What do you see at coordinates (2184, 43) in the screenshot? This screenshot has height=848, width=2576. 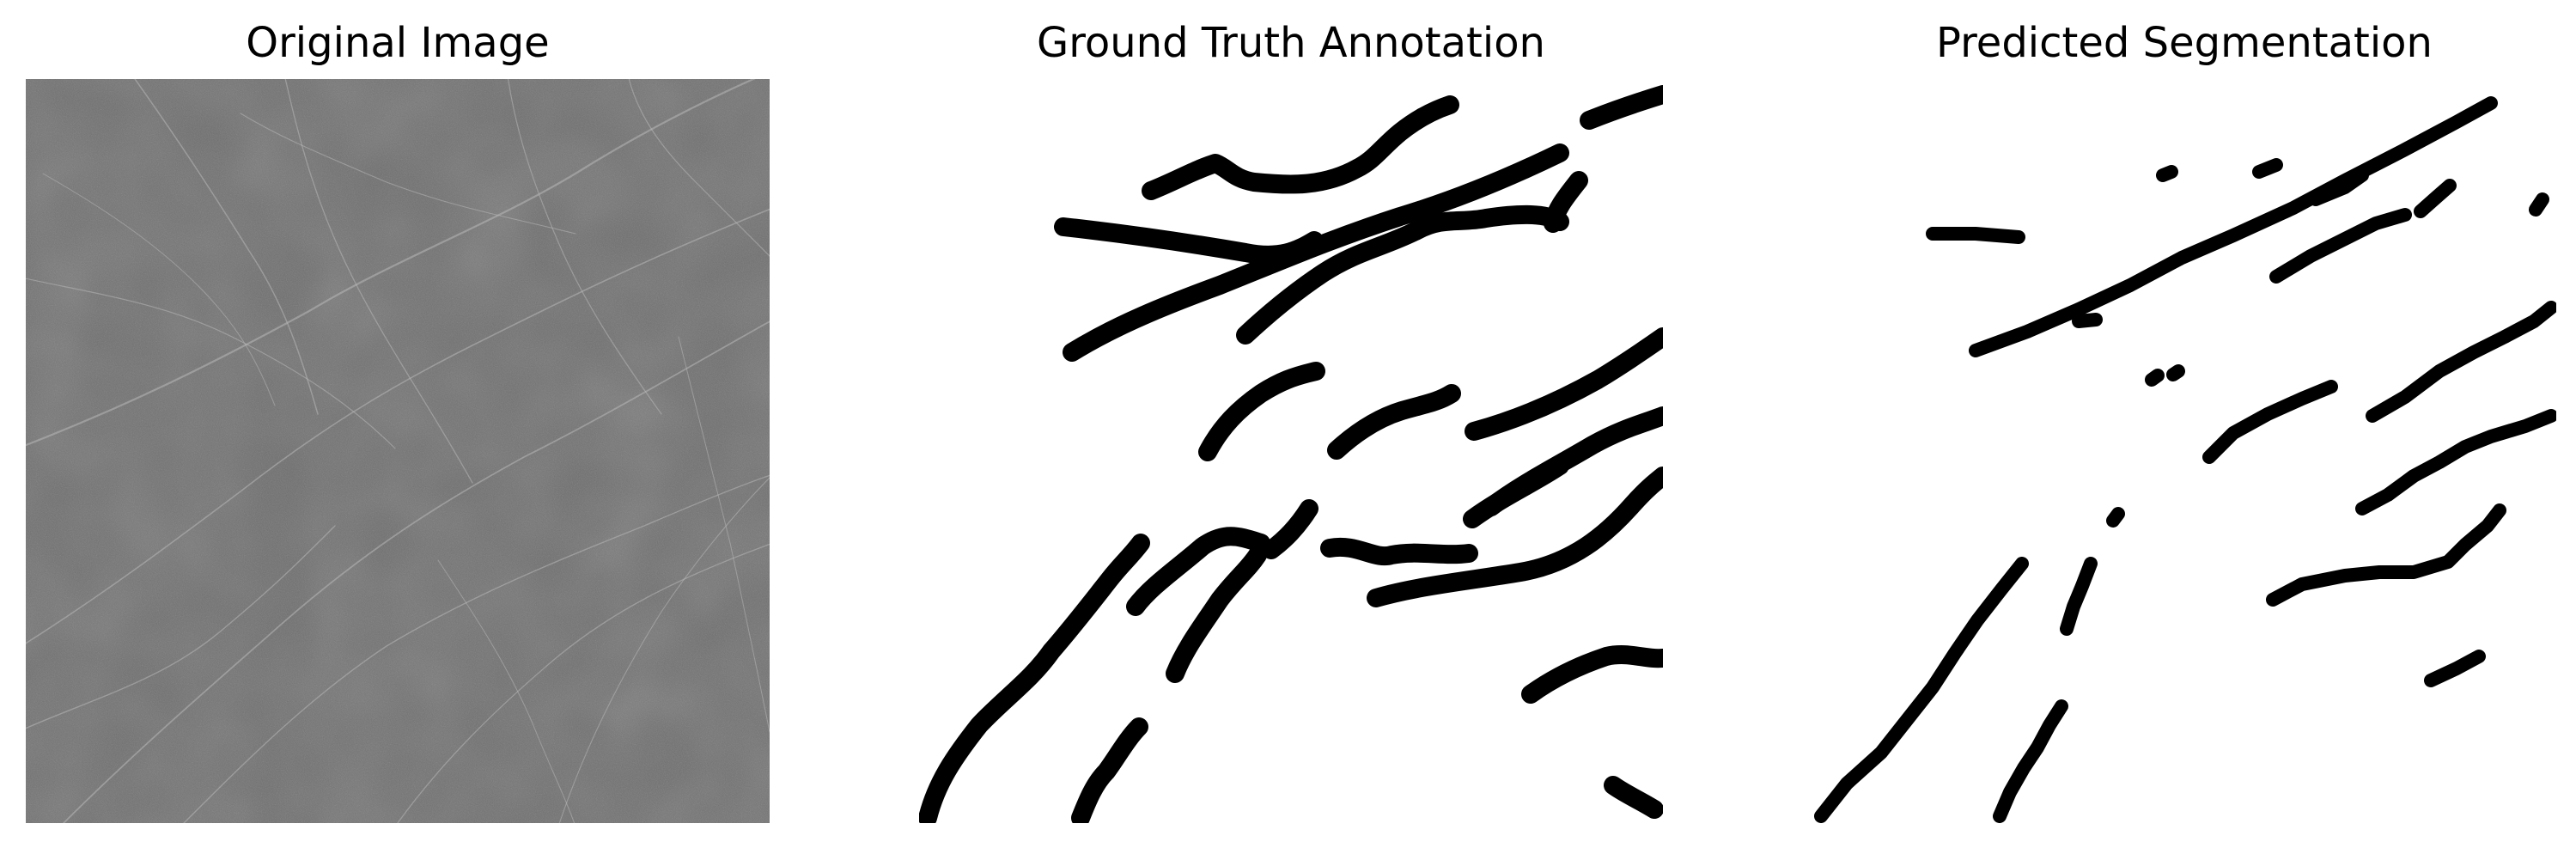 I see `panel-title-predicted: Predicted Segmentation` at bounding box center [2184, 43].